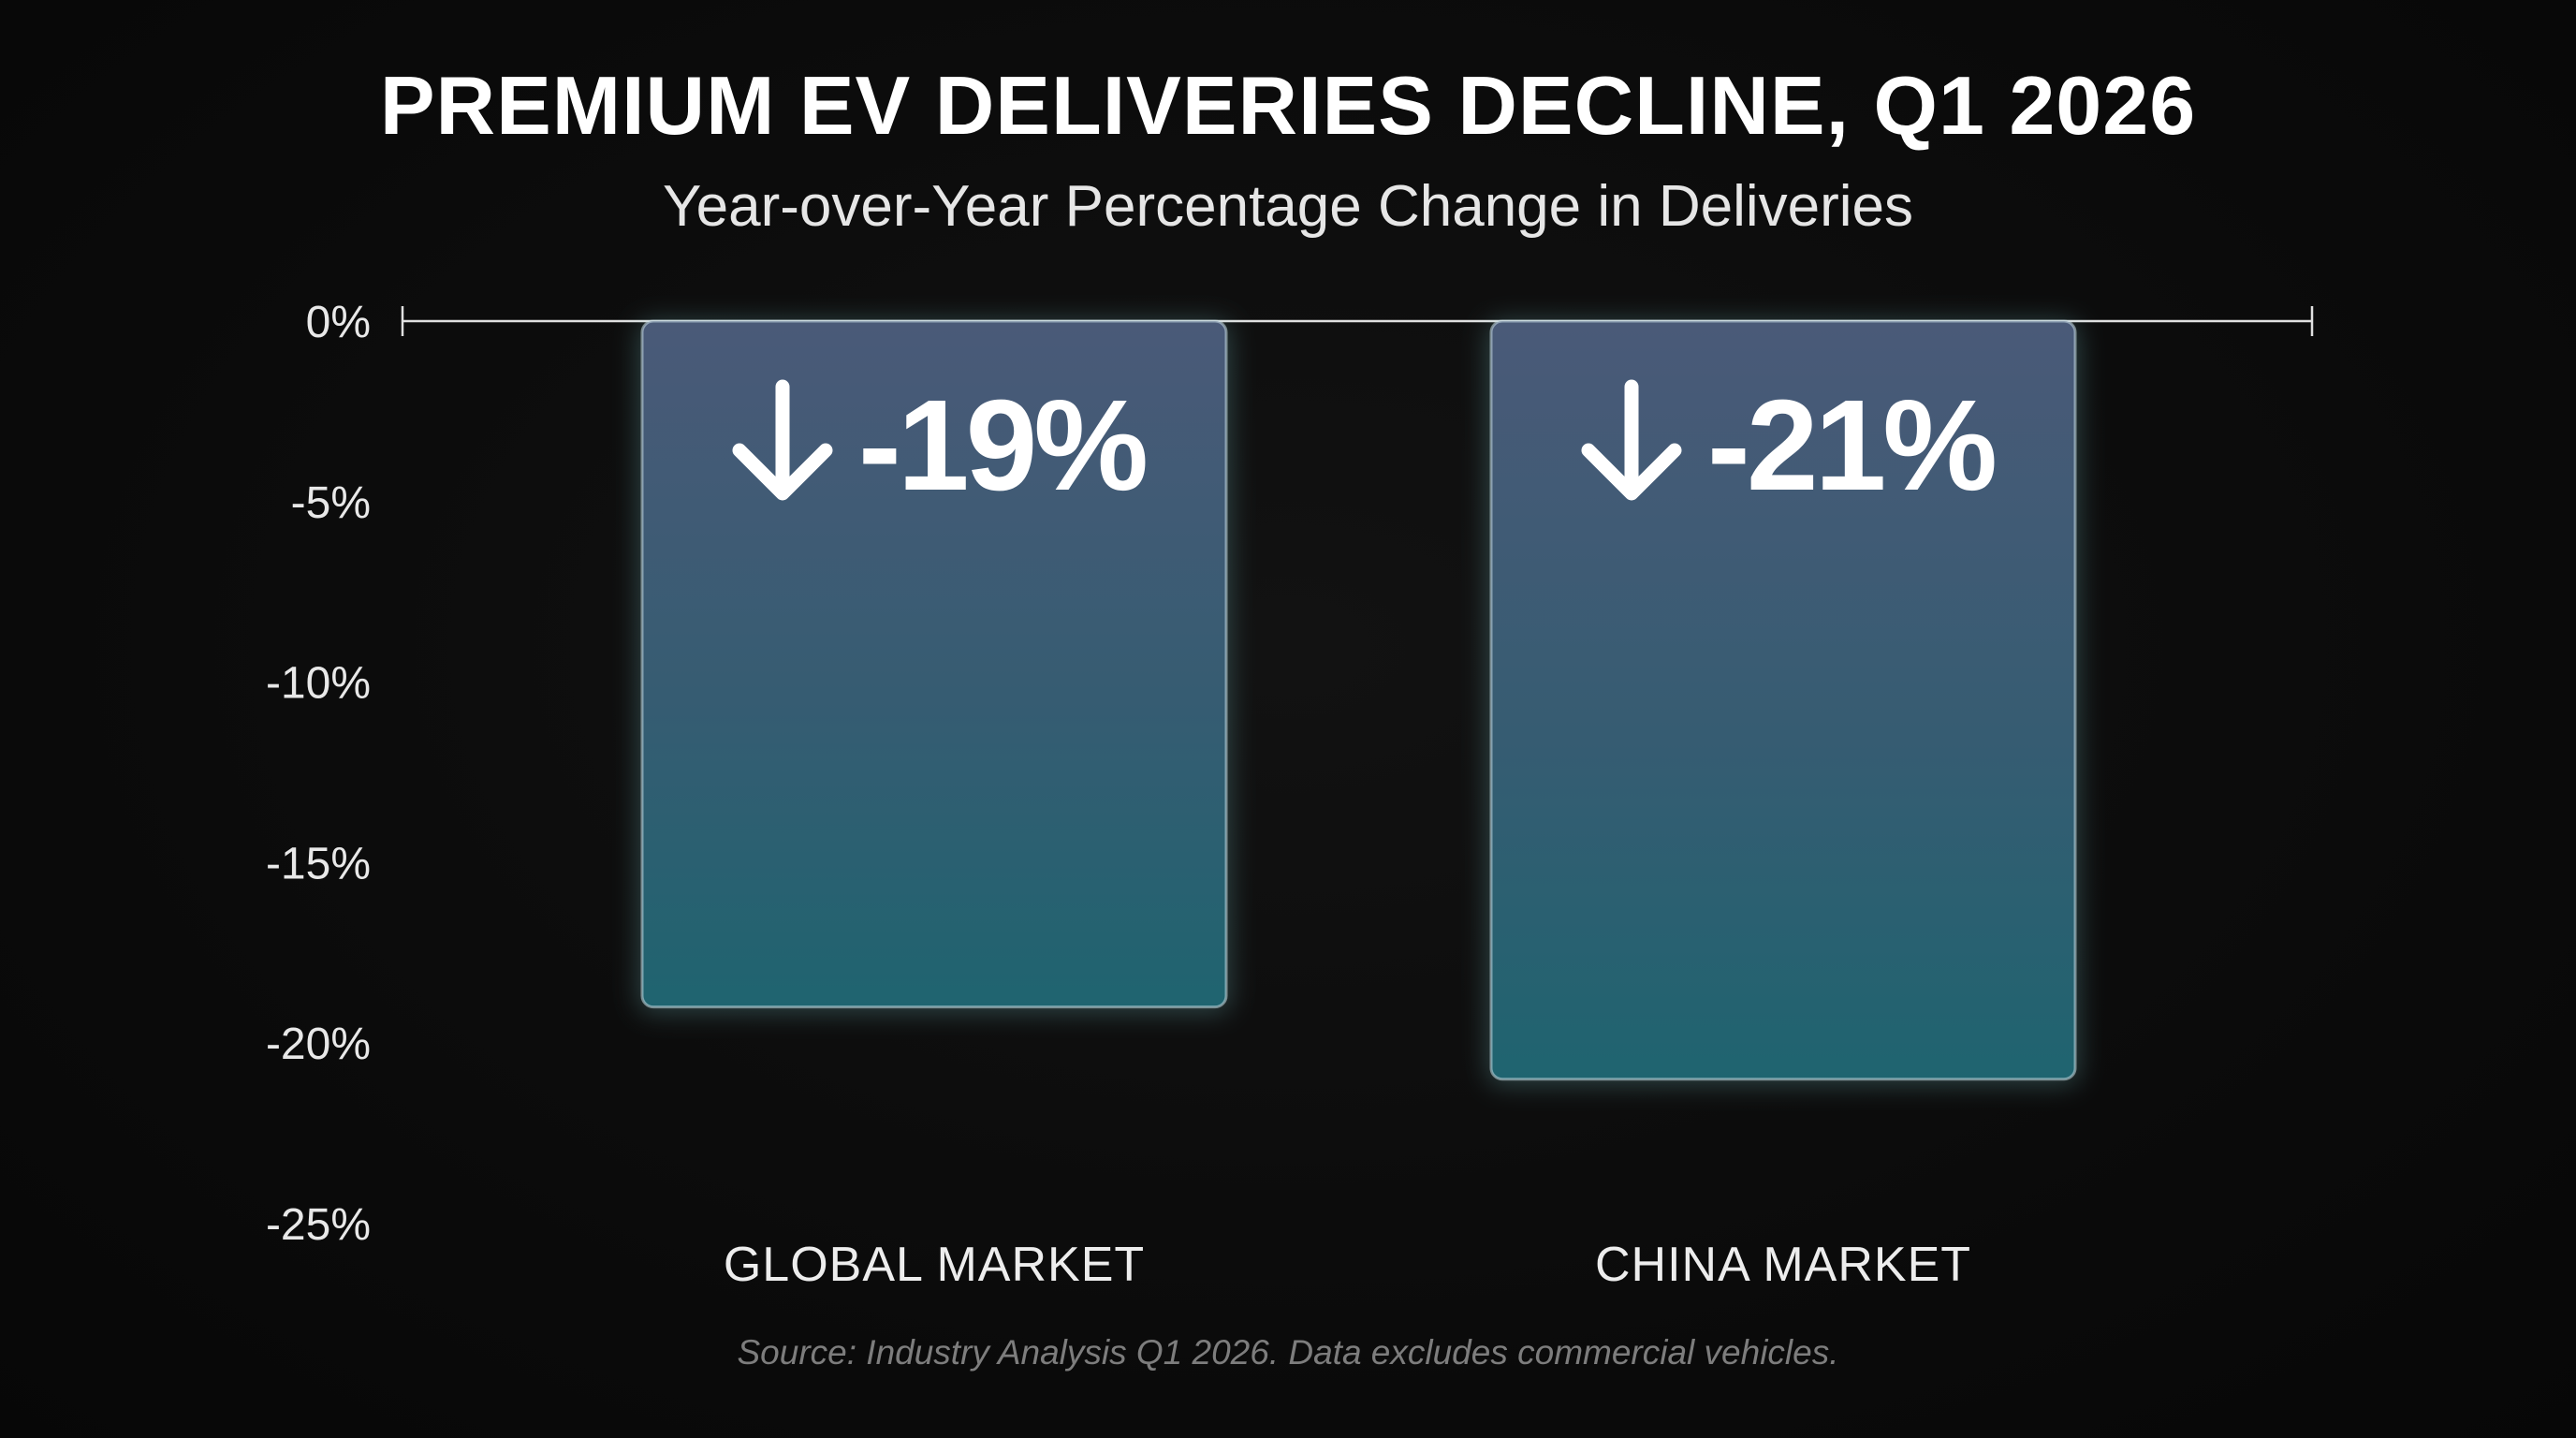 The width and height of the screenshot is (2576, 1438). What do you see at coordinates (1783, 1265) in the screenshot?
I see `x-category-label: CHINA MARKET` at bounding box center [1783, 1265].